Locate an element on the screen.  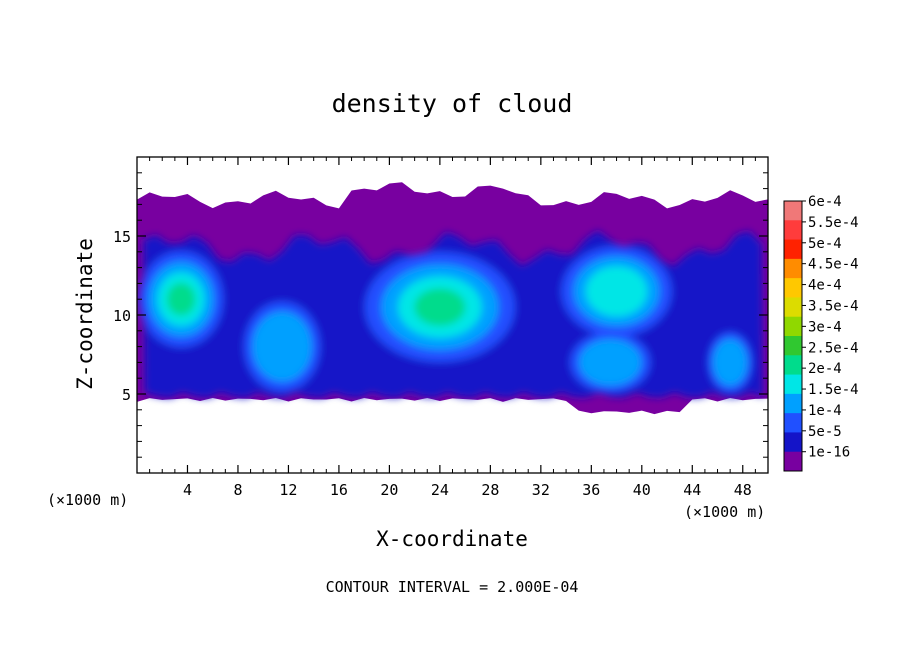
x-tick-label: 12 is located at coordinates (288, 490).